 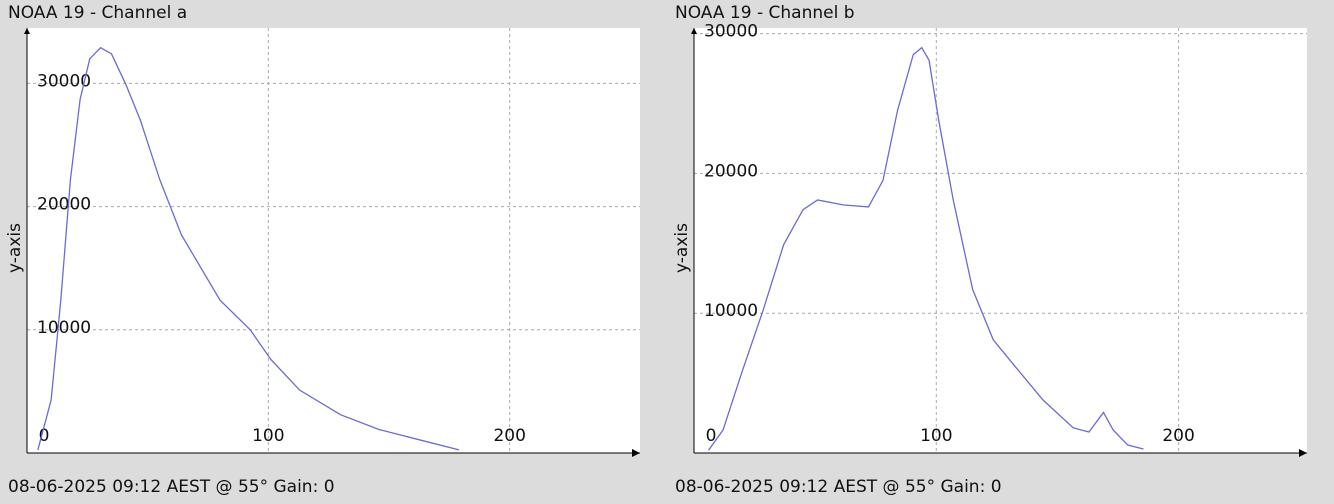 I want to click on chart-title: NOAA 19 - Channel a, so click(x=97, y=13).